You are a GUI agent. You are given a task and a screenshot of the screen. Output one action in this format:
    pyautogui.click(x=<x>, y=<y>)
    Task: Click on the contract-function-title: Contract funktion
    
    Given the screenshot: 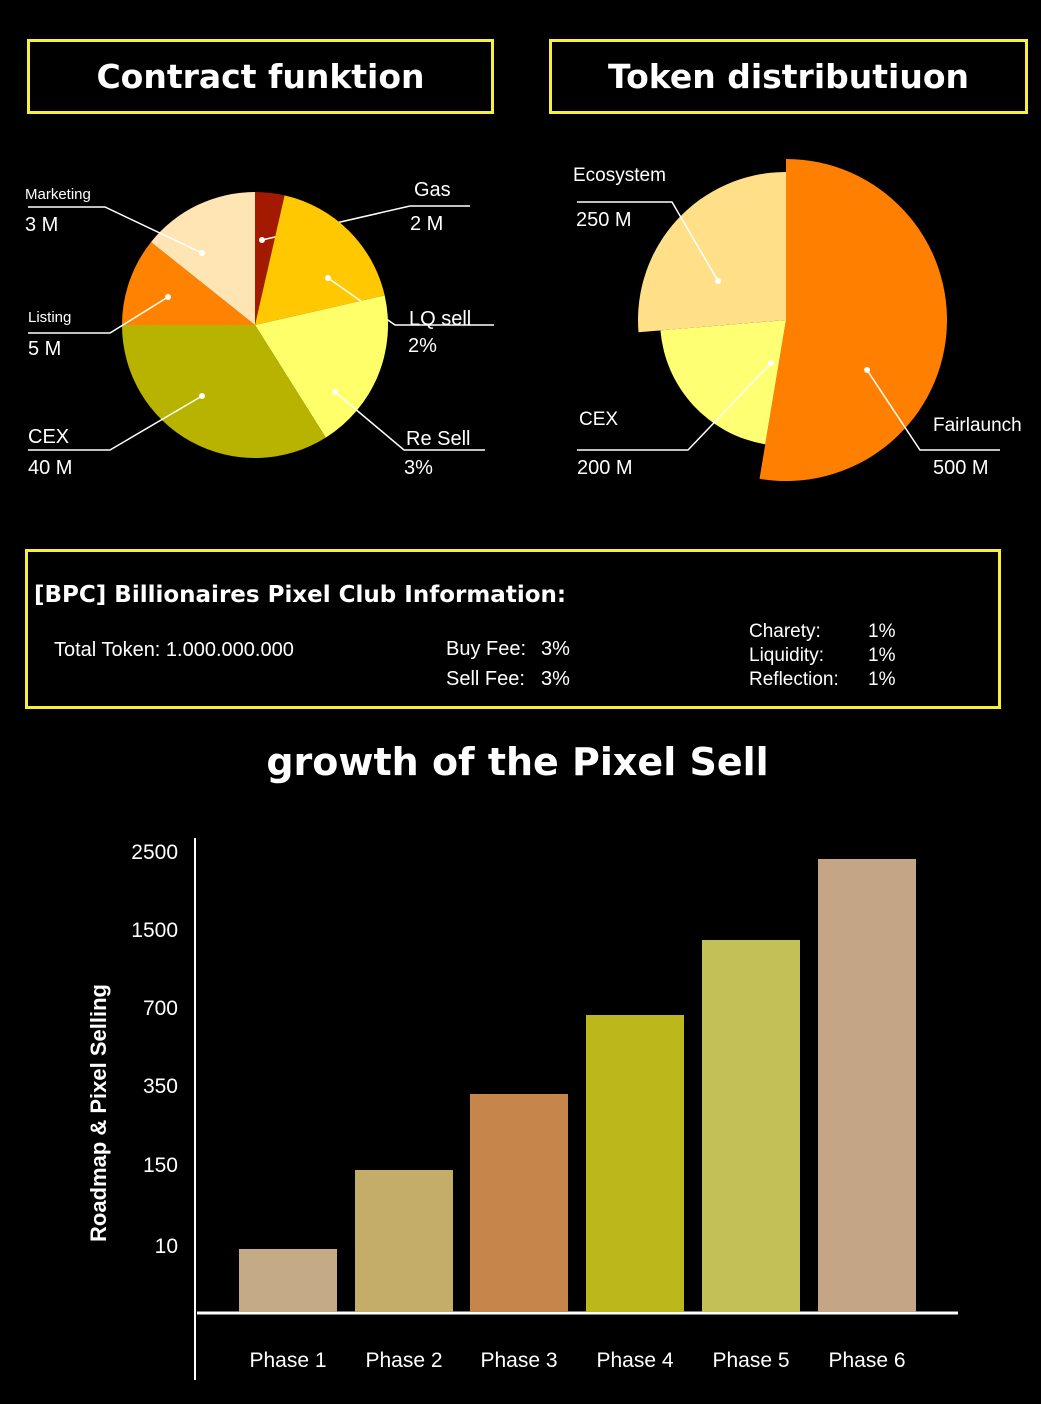 What is the action you would take?
    pyautogui.click(x=260, y=76)
    